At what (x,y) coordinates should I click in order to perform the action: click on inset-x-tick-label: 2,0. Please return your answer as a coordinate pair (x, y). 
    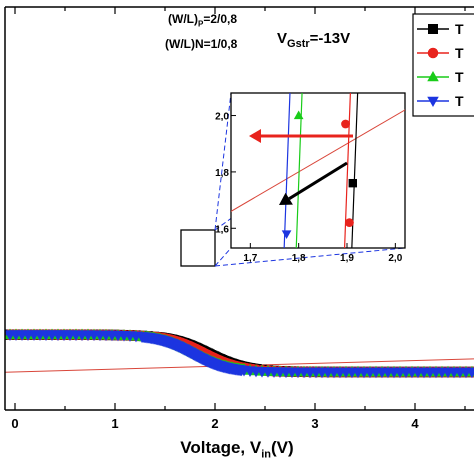
    Looking at the image, I should click on (395, 258).